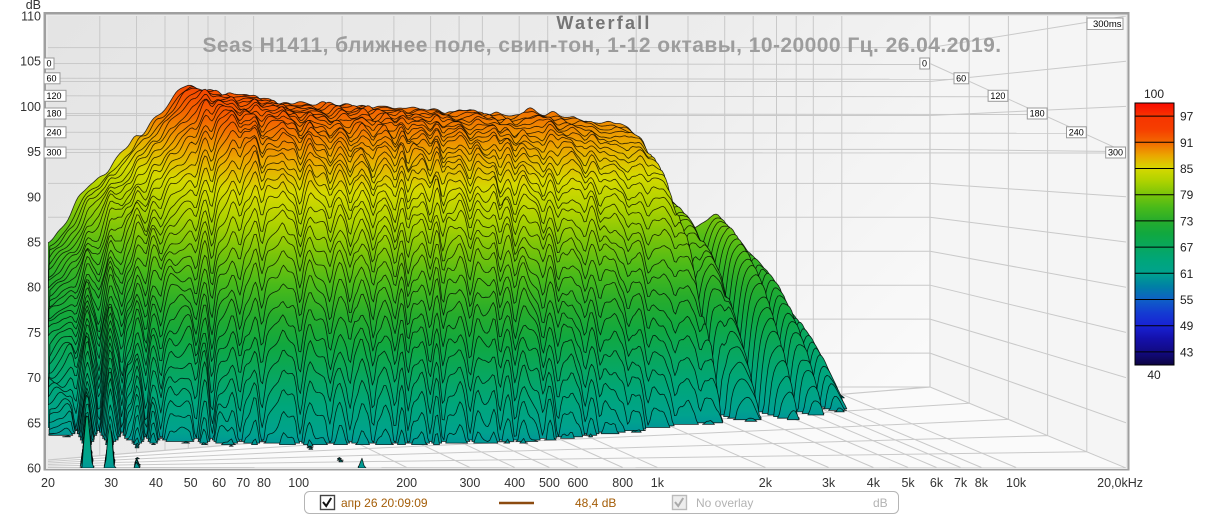 This screenshot has height=517, width=1207. Describe the element at coordinates (829, 483) in the screenshot. I see `svg-text: 3k` at that location.